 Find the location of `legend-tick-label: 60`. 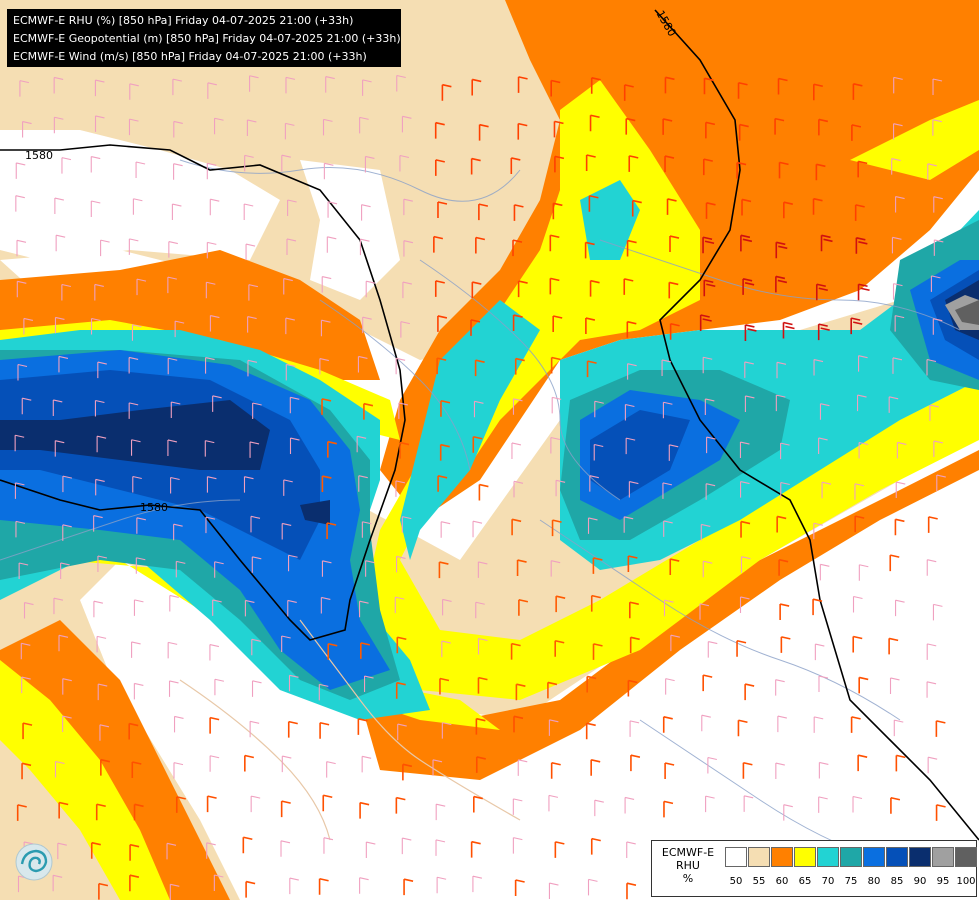

legend-tick-label: 60 is located at coordinates (782, 881).